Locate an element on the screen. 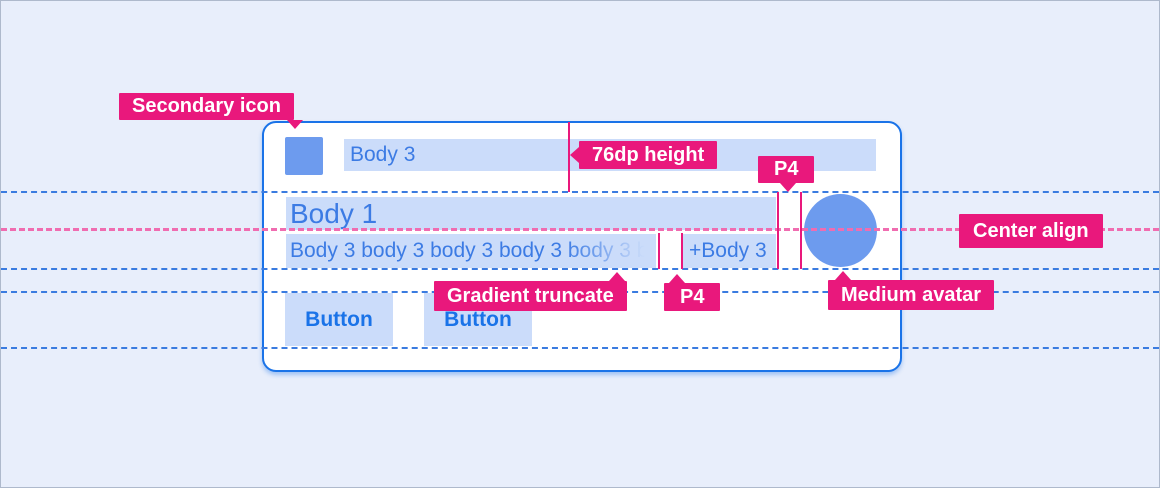 The width and height of the screenshot is (1160, 488). p4-right-line-b is located at coordinates (801, 230).